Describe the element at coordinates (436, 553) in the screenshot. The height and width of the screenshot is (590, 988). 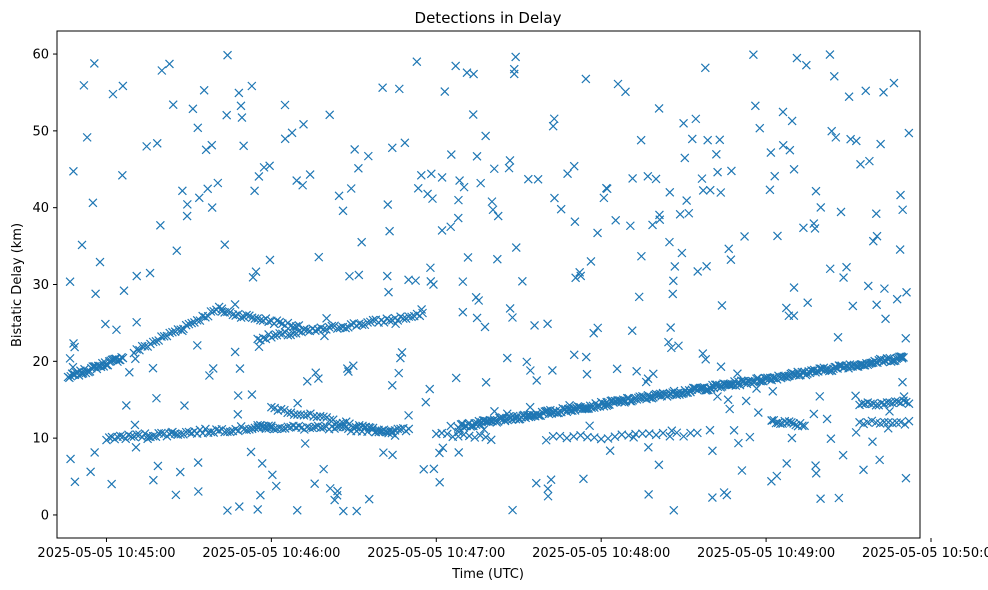
I see `x-tick-label: 2025-05-05 10:47:00` at that location.